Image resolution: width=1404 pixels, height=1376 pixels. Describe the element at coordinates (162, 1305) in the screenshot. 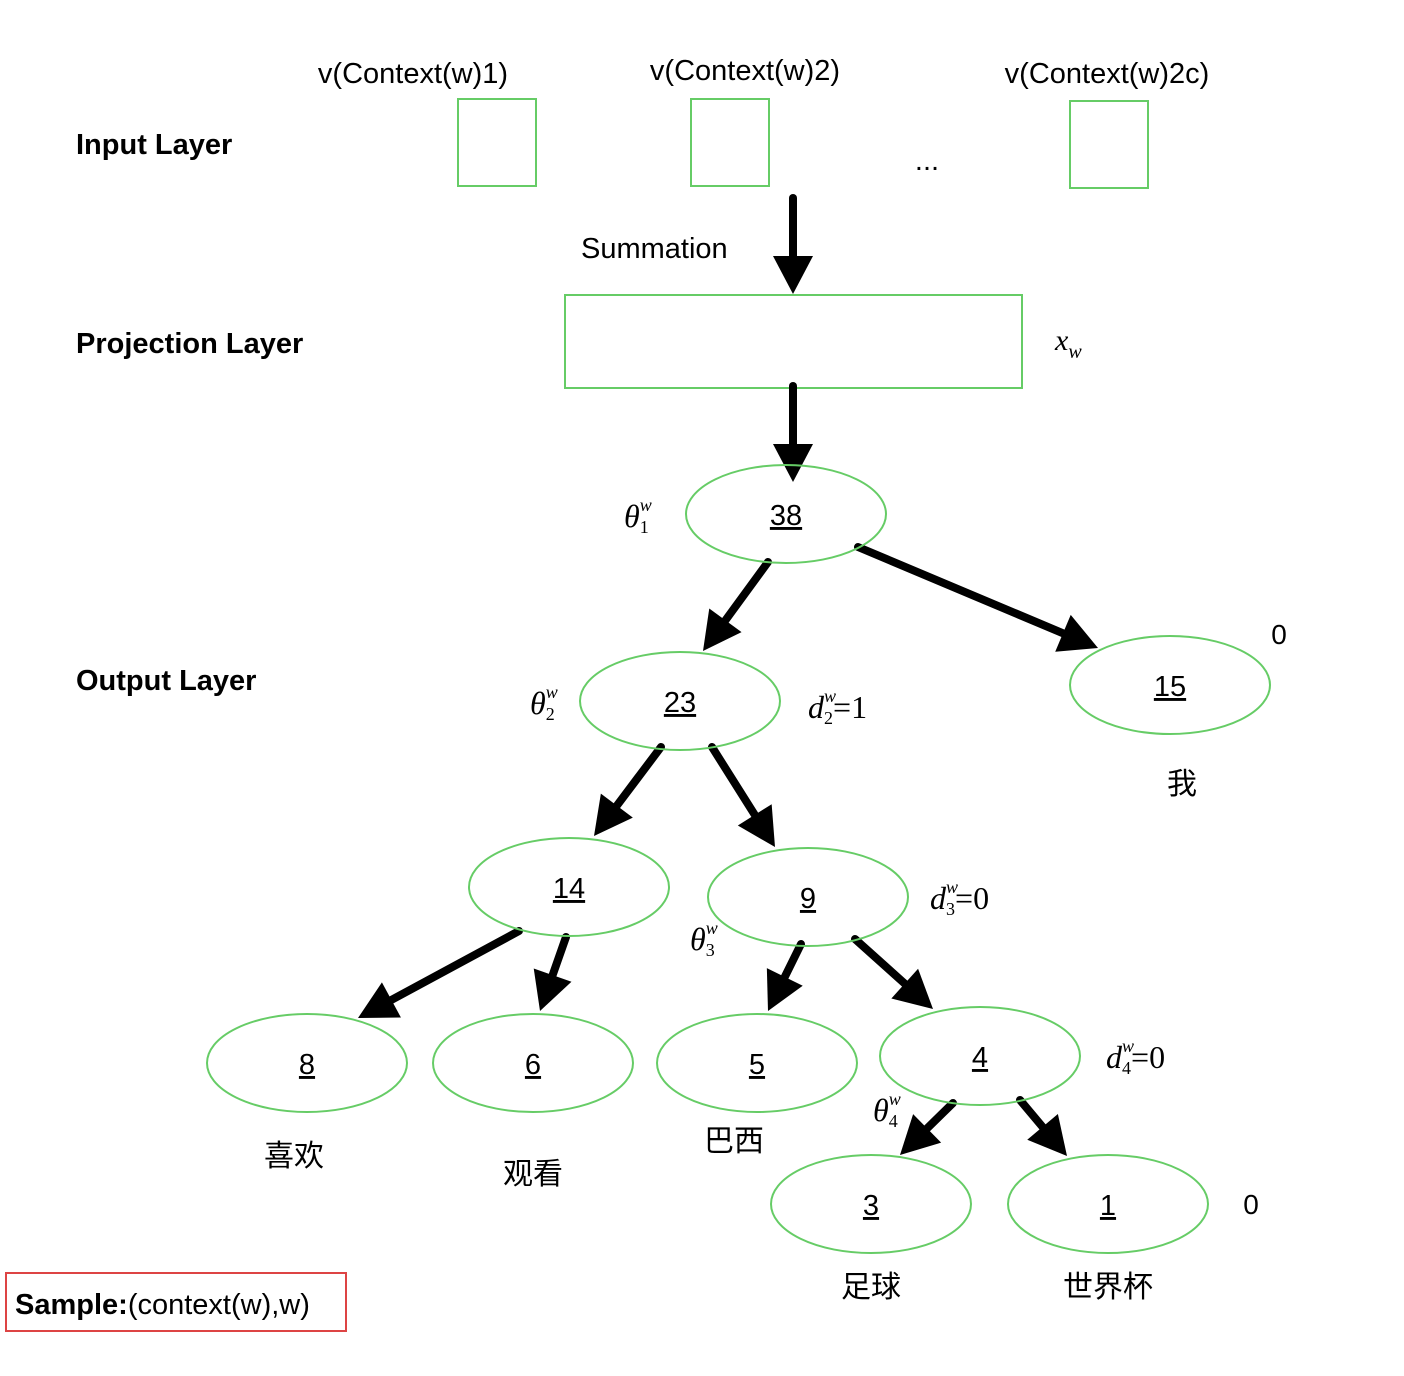

I see `sample-text: Sample:(context(w),w)` at that location.